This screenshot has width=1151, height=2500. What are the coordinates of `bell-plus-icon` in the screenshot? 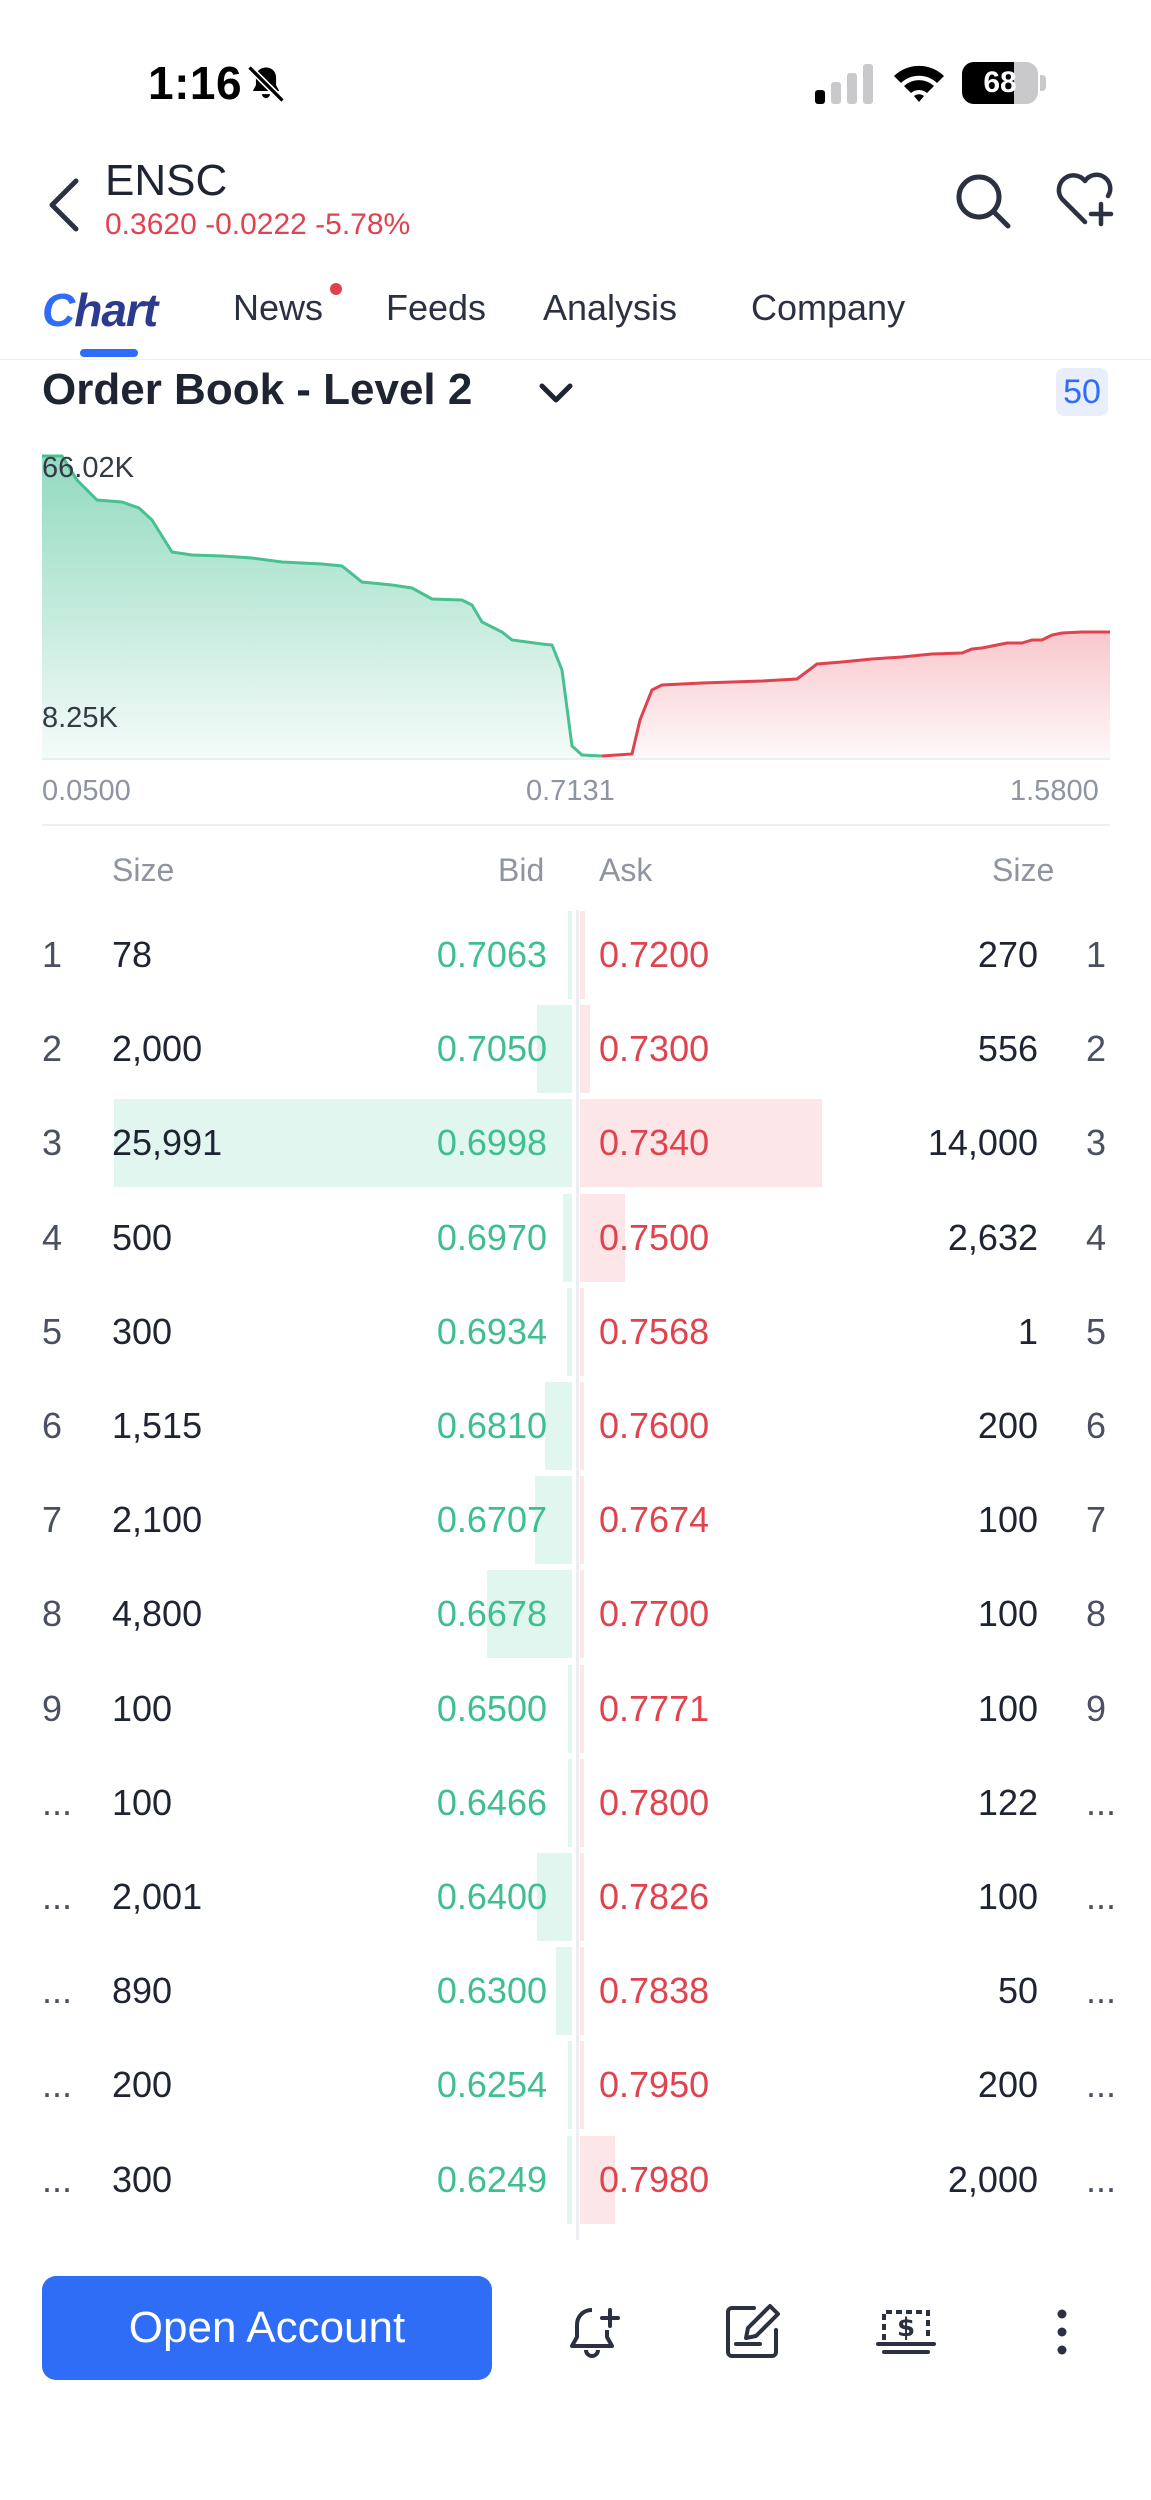 It's located at (594, 2332).